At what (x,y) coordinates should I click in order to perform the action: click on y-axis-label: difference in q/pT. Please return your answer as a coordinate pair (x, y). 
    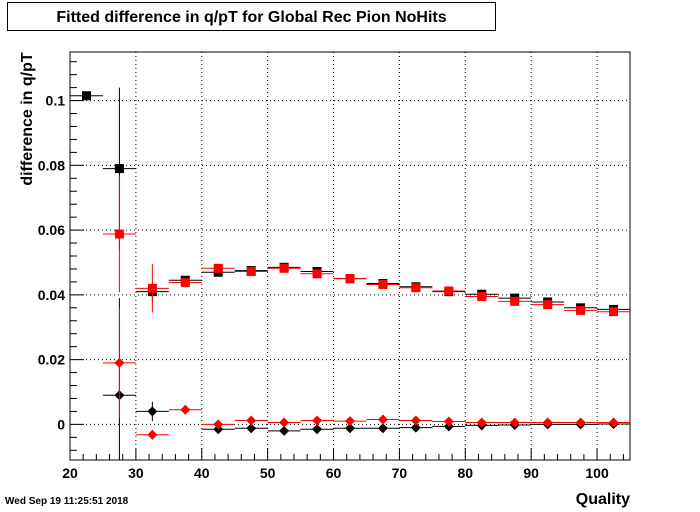
    Looking at the image, I should click on (27, 119).